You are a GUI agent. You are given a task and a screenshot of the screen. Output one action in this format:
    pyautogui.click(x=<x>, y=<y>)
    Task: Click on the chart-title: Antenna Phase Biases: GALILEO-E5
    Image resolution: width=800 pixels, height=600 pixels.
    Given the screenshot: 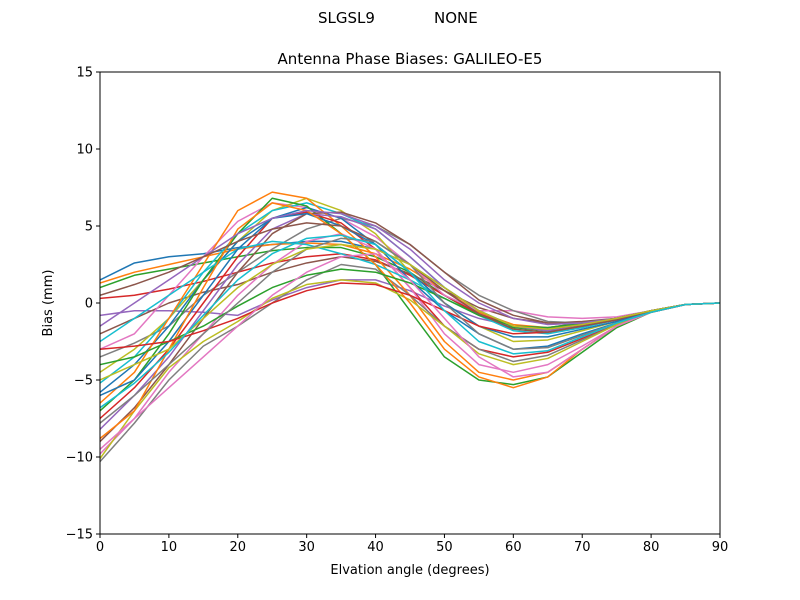 What is the action you would take?
    pyautogui.click(x=410, y=59)
    